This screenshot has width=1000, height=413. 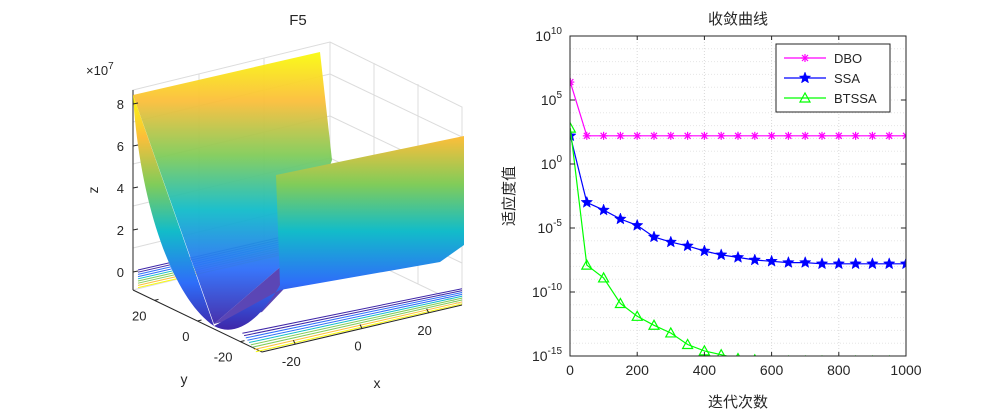 I want to click on z-tick-label: 6, so click(x=120, y=146).